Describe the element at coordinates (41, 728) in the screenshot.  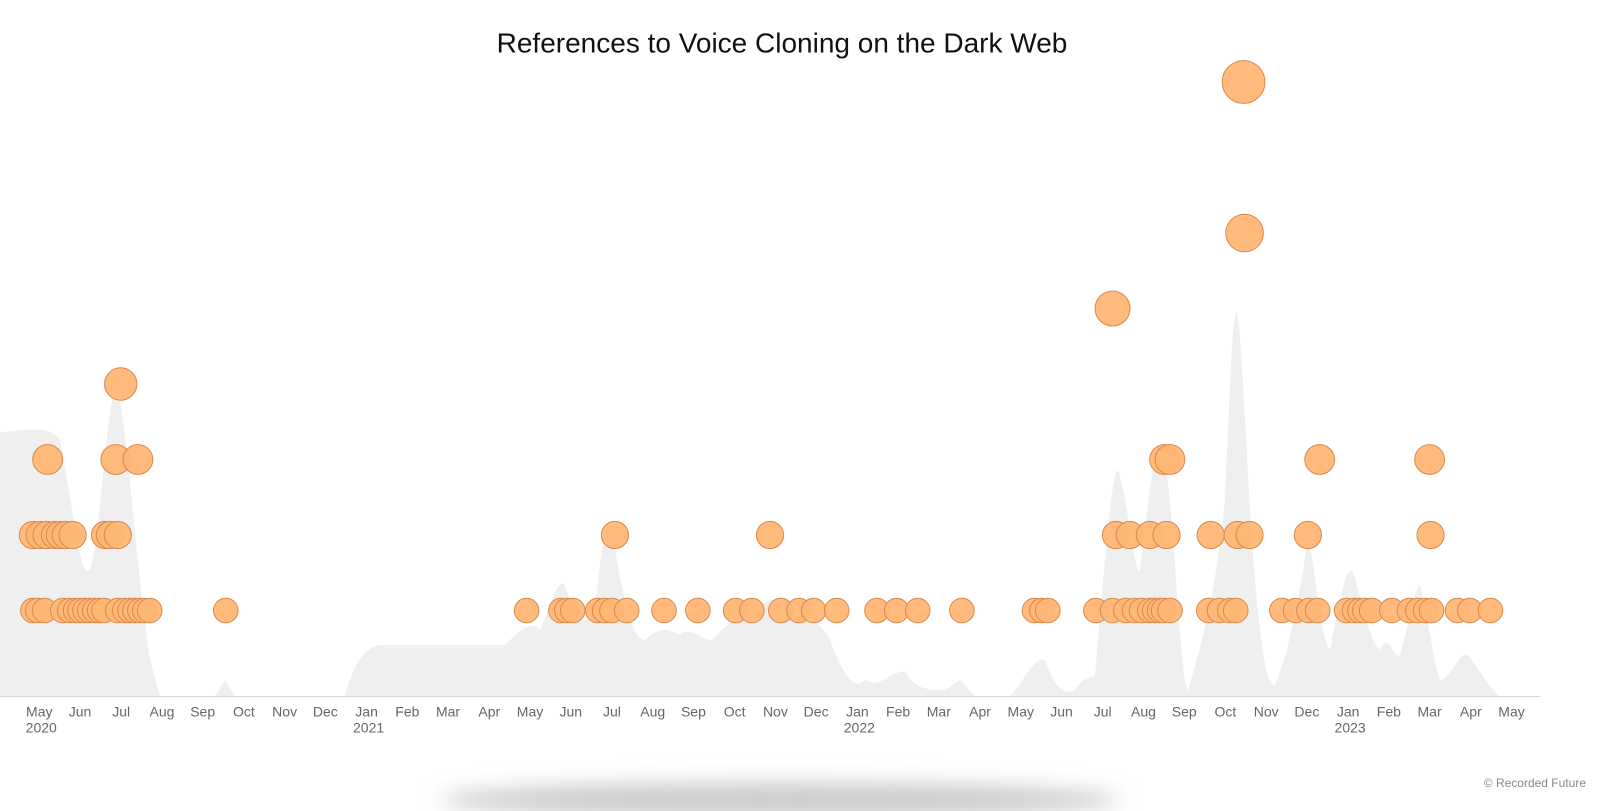
I see `x-year-label: 2020` at that location.